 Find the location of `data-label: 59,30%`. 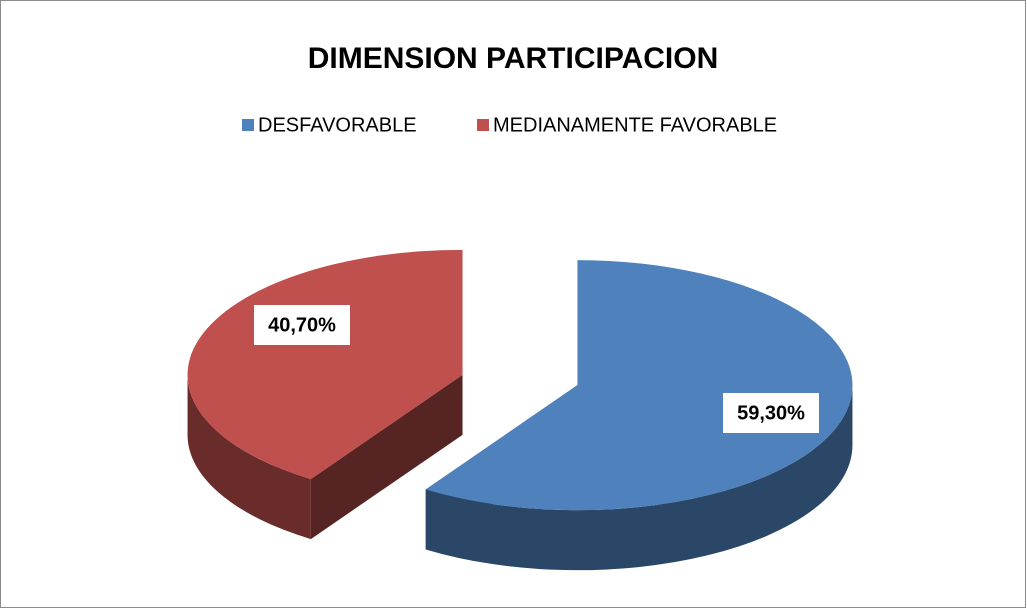

data-label: 59,30% is located at coordinates (771, 413).